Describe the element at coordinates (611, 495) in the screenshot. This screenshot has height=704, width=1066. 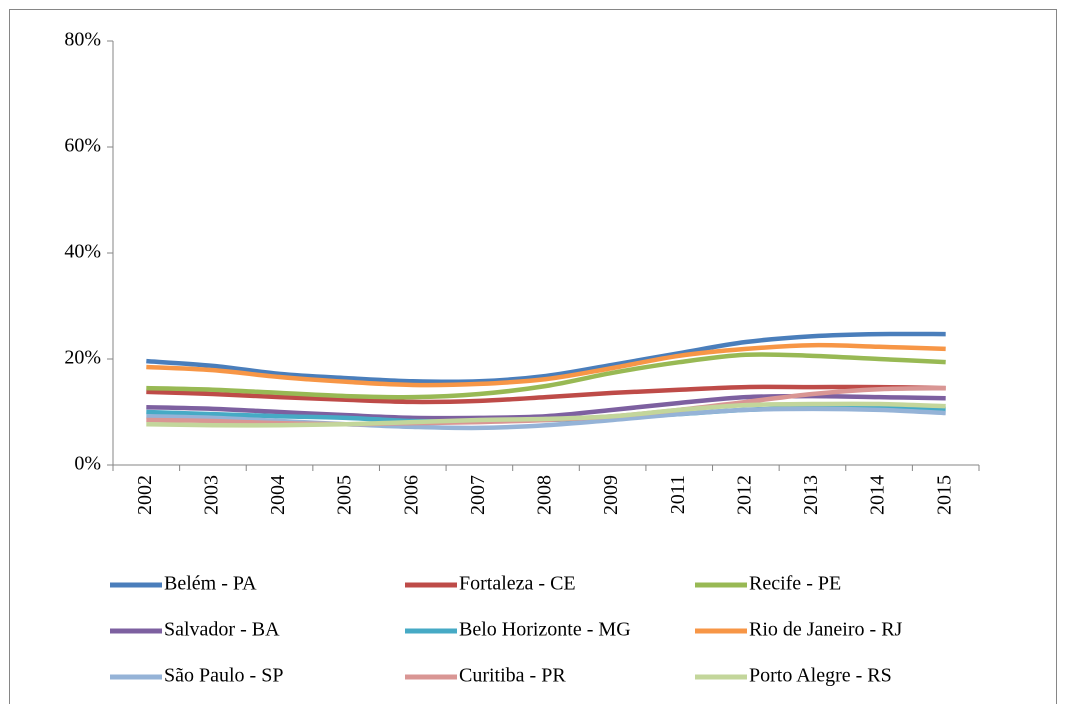
I see `x-tick-label: 2009` at that location.